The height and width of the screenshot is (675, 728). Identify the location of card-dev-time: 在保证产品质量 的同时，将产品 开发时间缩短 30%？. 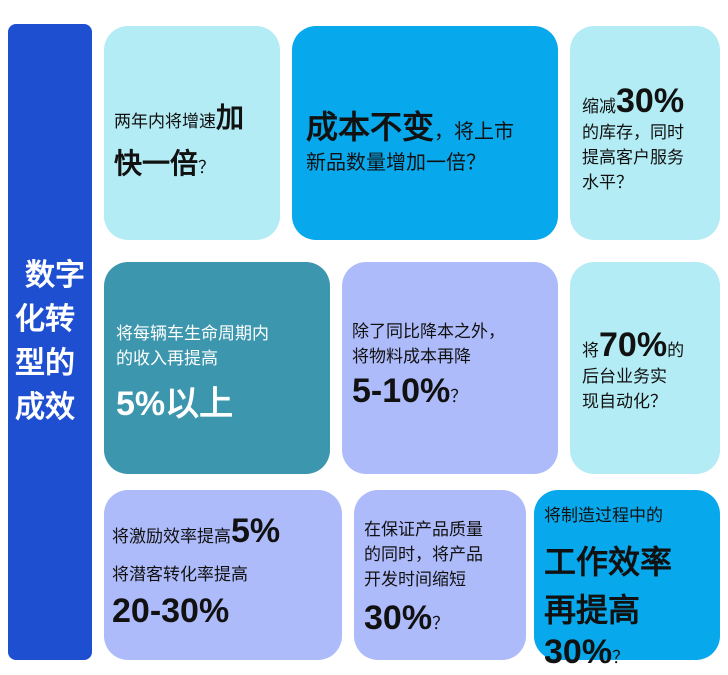
(440, 575).